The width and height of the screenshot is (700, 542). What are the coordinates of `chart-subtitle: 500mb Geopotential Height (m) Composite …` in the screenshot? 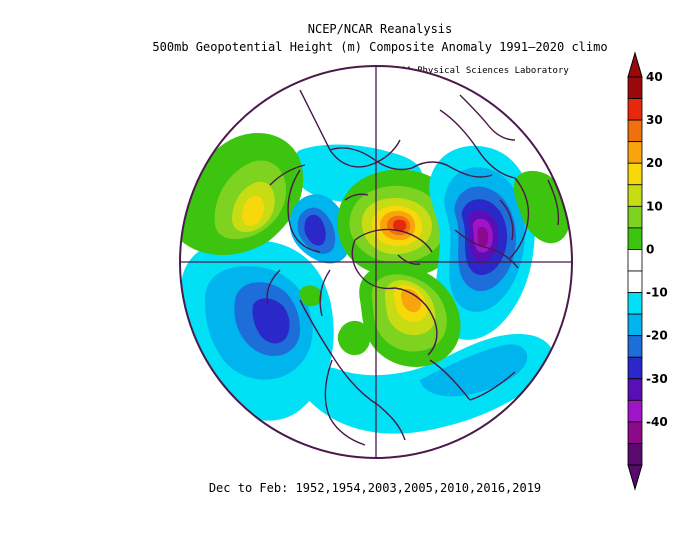 It's located at (380, 47).